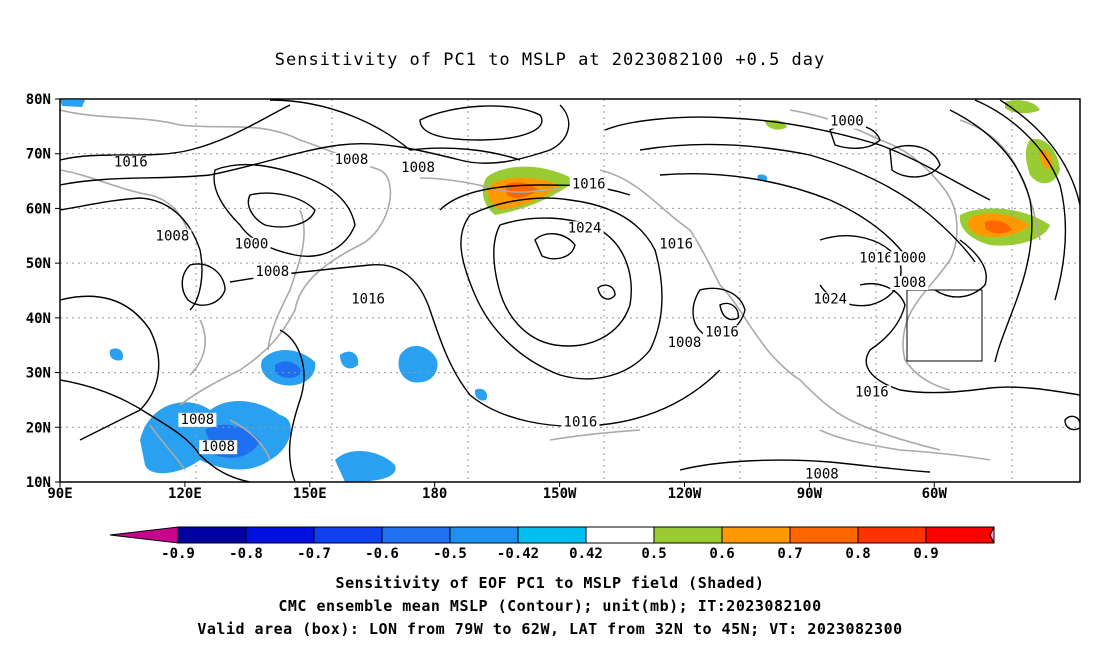 The height and width of the screenshot is (650, 1100). Describe the element at coordinates (246, 554) in the screenshot. I see `colorbar-label: -0.8` at that location.